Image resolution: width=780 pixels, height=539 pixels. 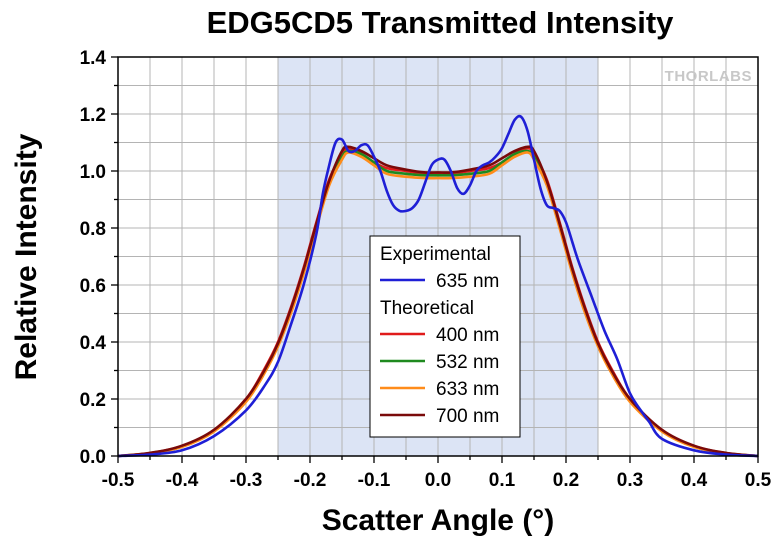 I want to click on x-tick-label: -0.5, so click(x=118, y=480).